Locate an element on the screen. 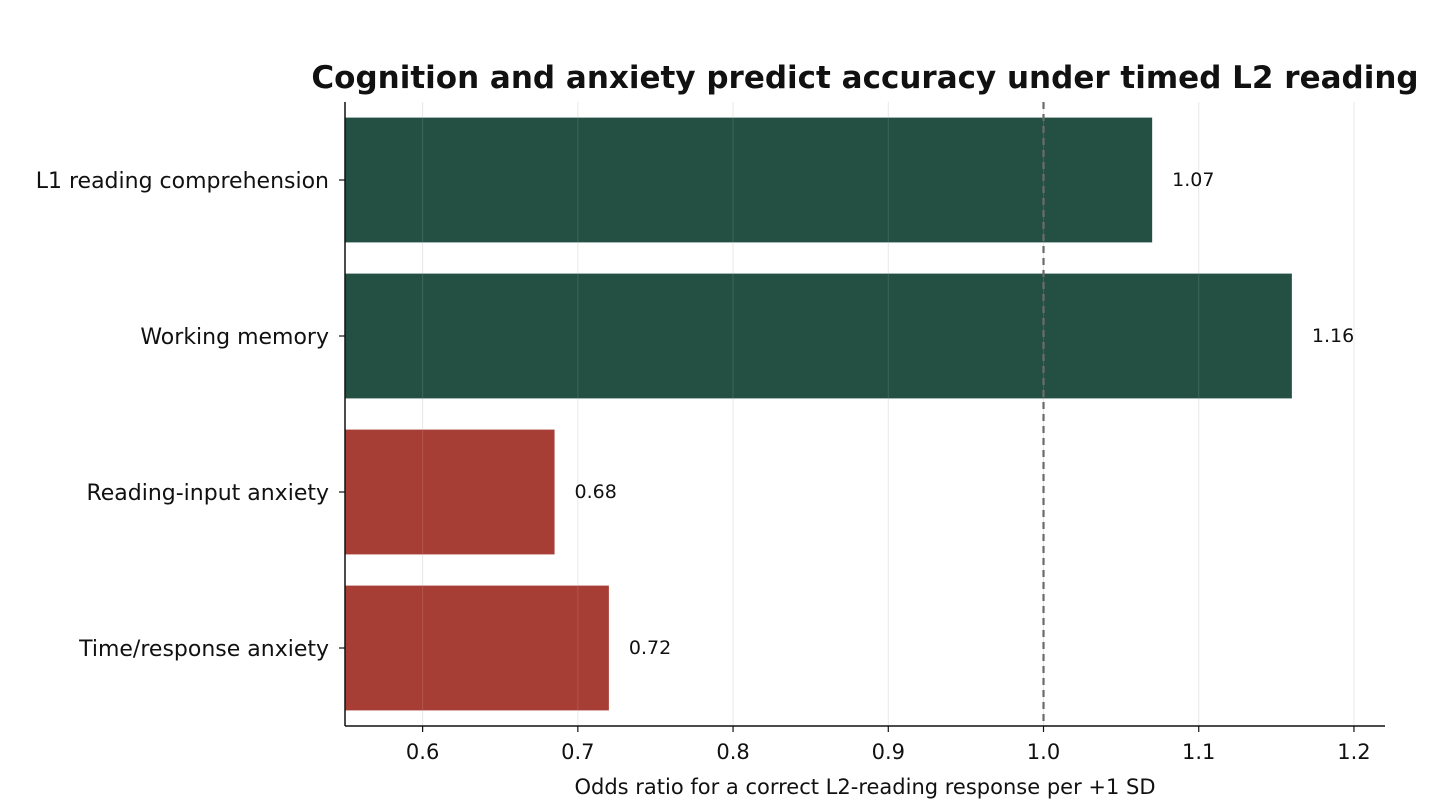 The width and height of the screenshot is (1449, 806). y-tick-label: Working memory is located at coordinates (234, 337).